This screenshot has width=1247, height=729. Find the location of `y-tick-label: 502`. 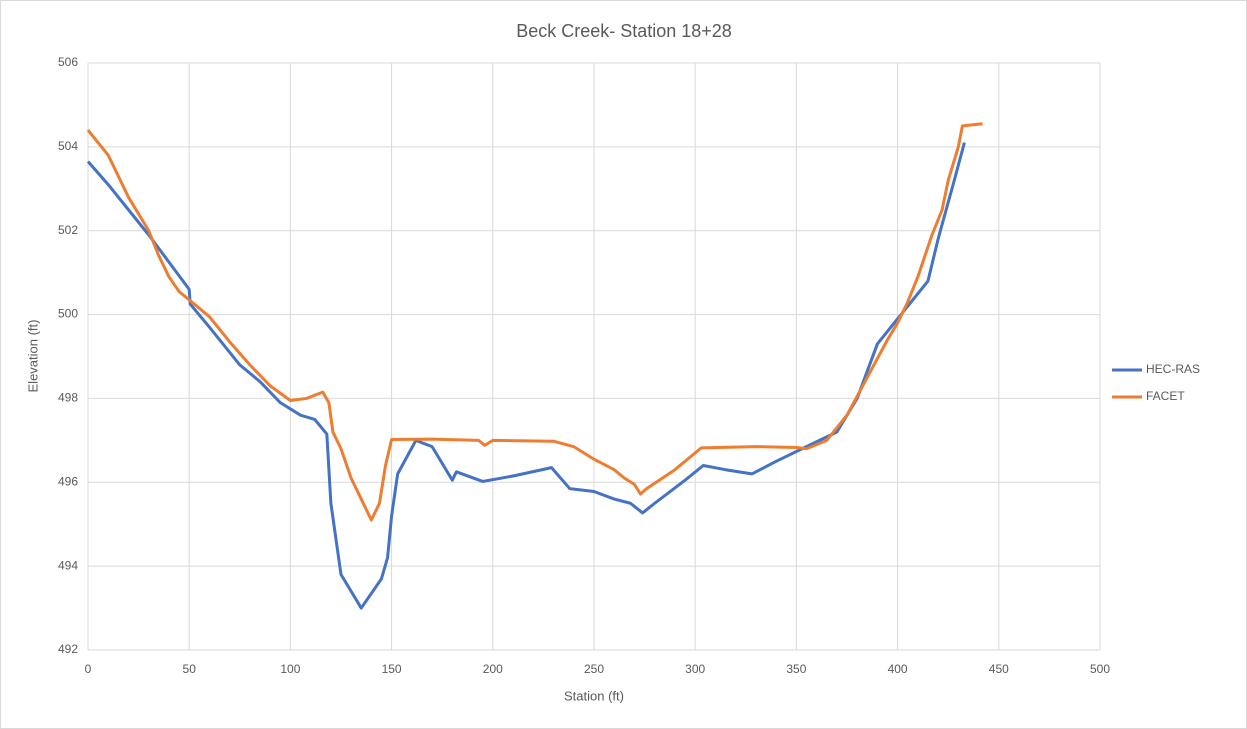

y-tick-label: 502 is located at coordinates (68, 230).